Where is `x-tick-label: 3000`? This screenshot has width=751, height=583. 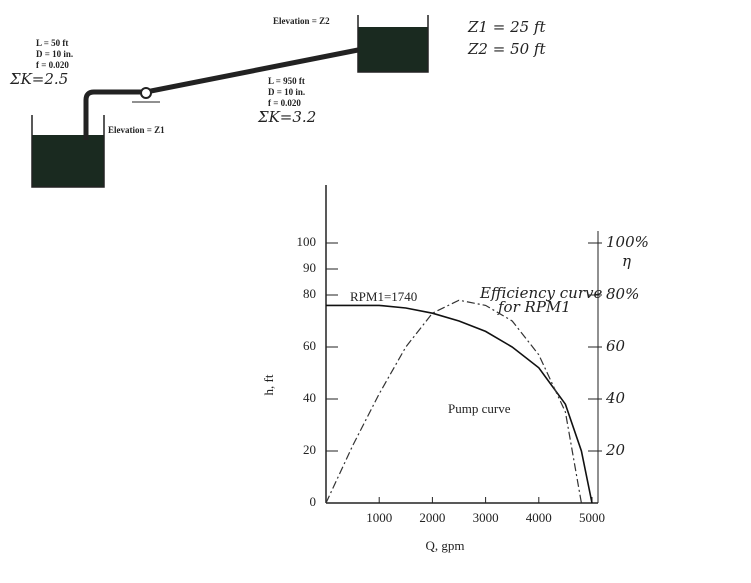 x-tick-label: 3000 is located at coordinates (486, 517).